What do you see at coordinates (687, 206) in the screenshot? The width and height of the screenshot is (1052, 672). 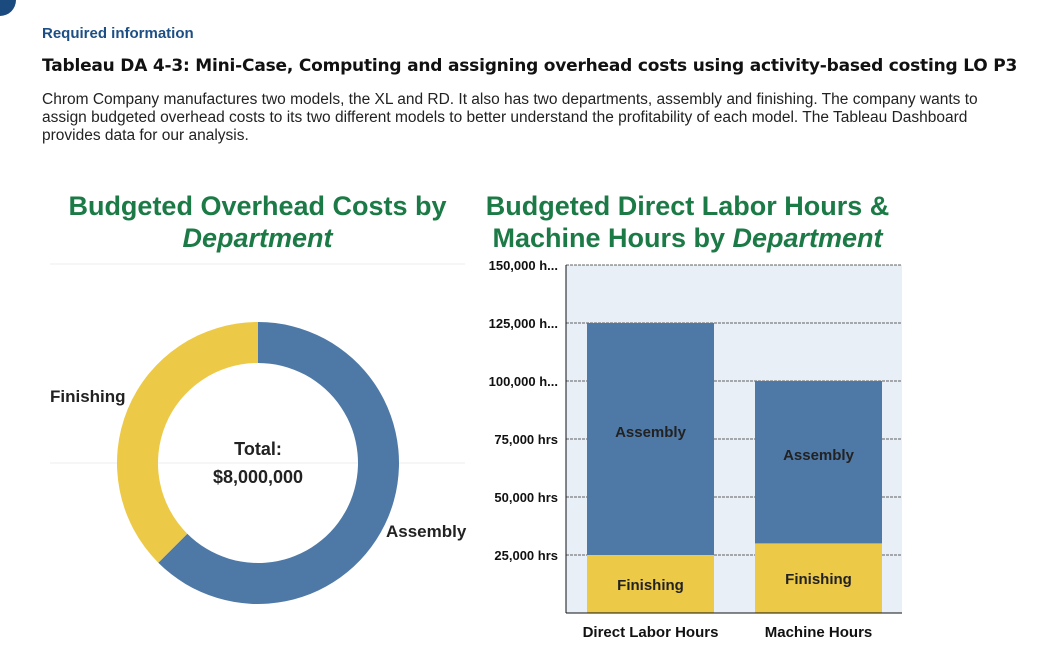 I see `bar-title-line1: Budgeted Direct Labor Hours &` at bounding box center [687, 206].